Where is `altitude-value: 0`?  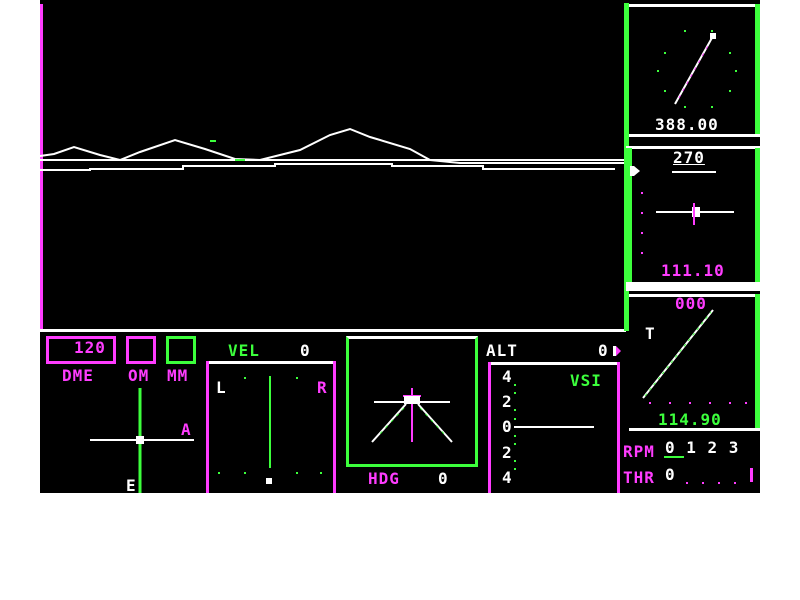 altitude-value: 0 is located at coordinates (603, 350).